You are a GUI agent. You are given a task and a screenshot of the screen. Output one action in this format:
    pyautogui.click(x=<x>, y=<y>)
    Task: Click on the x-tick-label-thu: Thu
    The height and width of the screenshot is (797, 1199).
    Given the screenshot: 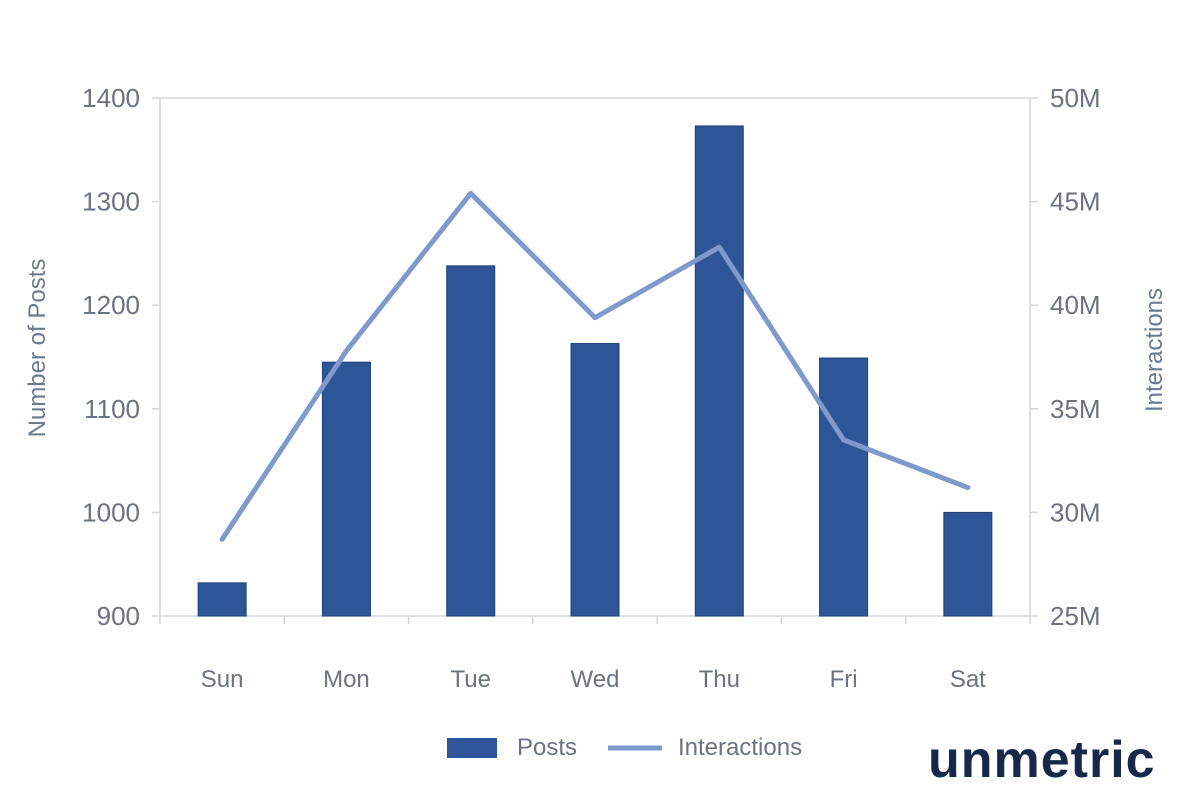 What is the action you would take?
    pyautogui.click(x=719, y=679)
    